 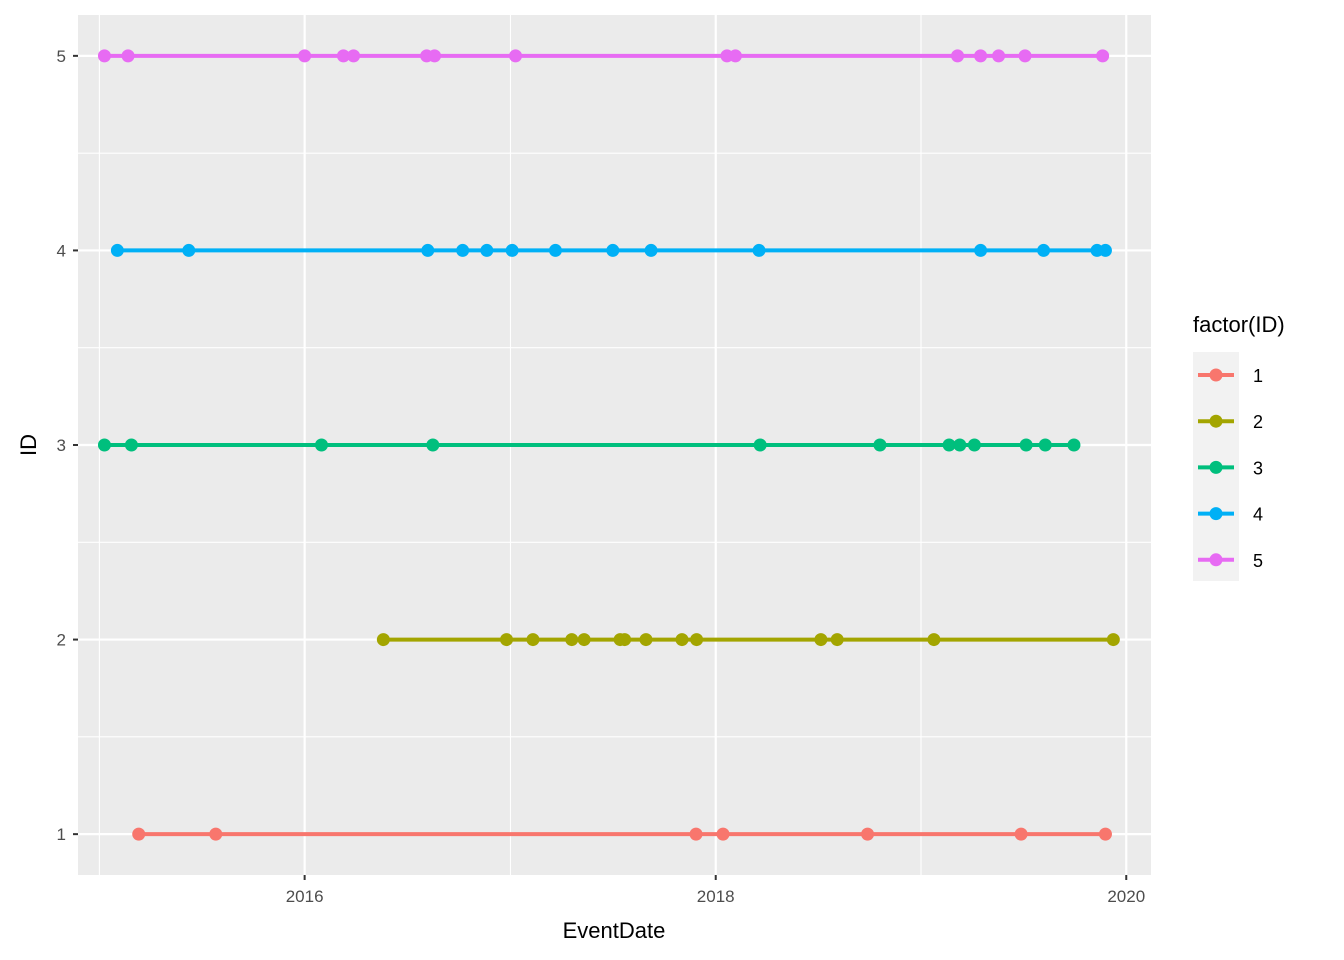 What do you see at coordinates (61, 56) in the screenshot?
I see `y-tick-label: 5` at bounding box center [61, 56].